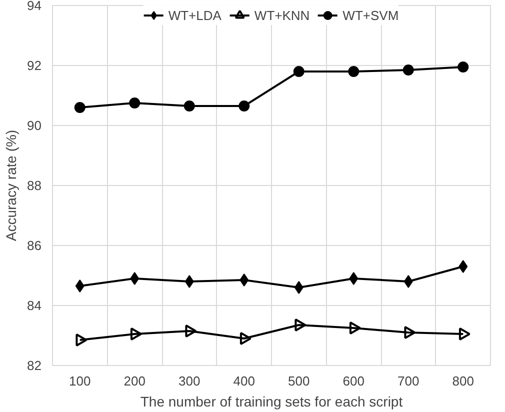 This screenshot has height=412, width=505. Describe the element at coordinates (409, 381) in the screenshot. I see `x-tick-label: 700` at that location.